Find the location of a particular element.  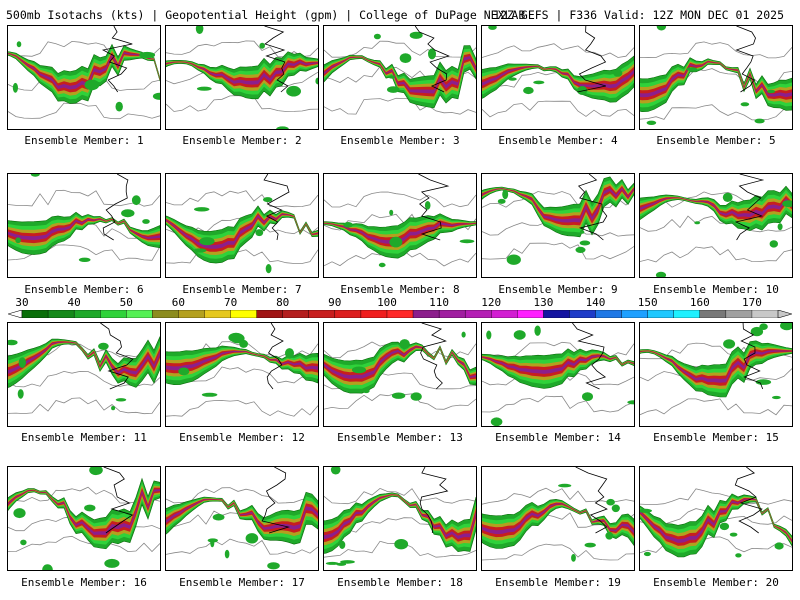

isotach-40-50kt is located at coordinates (558, 523).